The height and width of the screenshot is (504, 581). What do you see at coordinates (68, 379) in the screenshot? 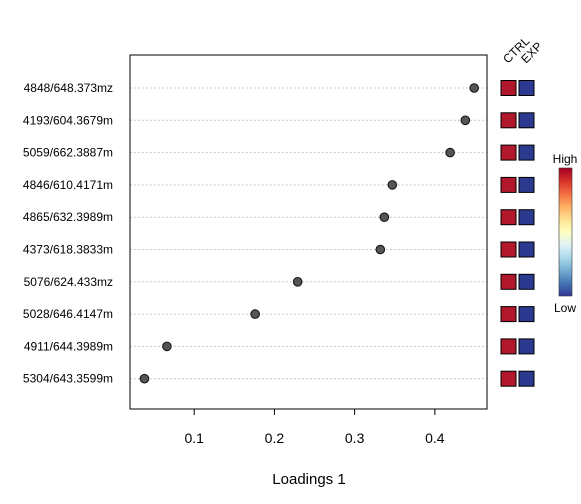
I see `y-tick-label: 5304/643.3599m` at bounding box center [68, 379].